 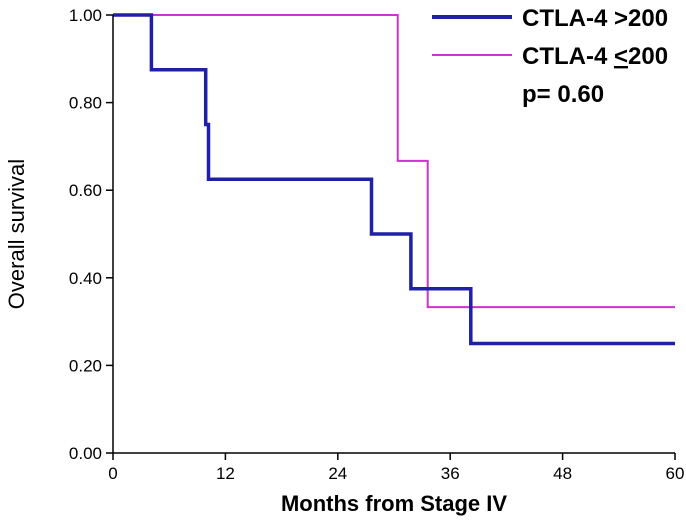 I want to click on x-tick-label: 0, so click(x=112, y=473).